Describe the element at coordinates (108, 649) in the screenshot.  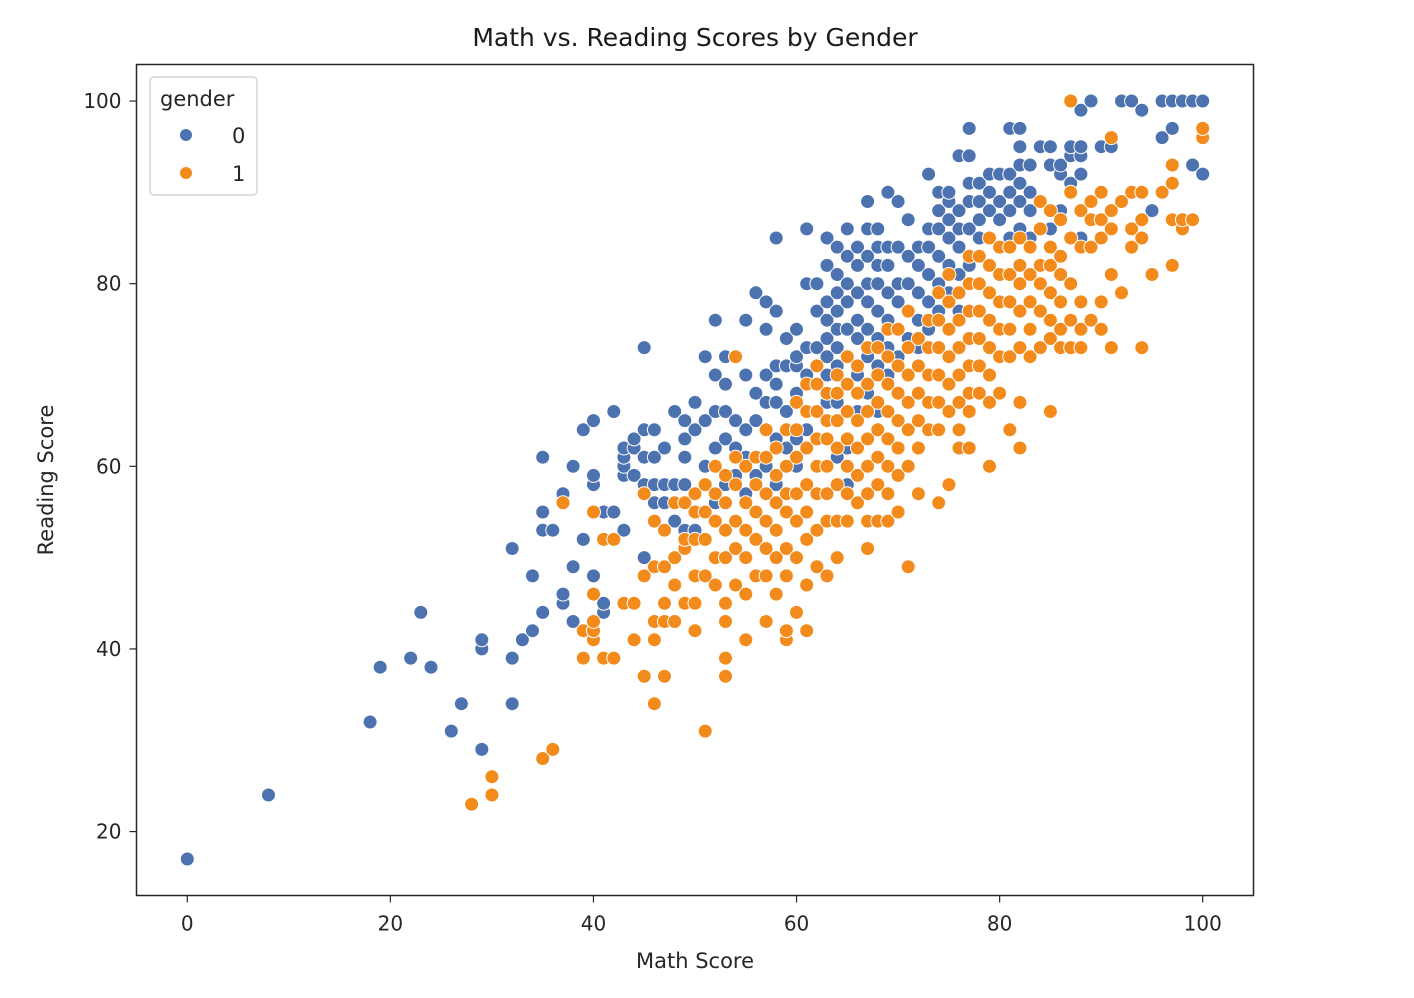
I see `y-tick-label-40: 40` at that location.